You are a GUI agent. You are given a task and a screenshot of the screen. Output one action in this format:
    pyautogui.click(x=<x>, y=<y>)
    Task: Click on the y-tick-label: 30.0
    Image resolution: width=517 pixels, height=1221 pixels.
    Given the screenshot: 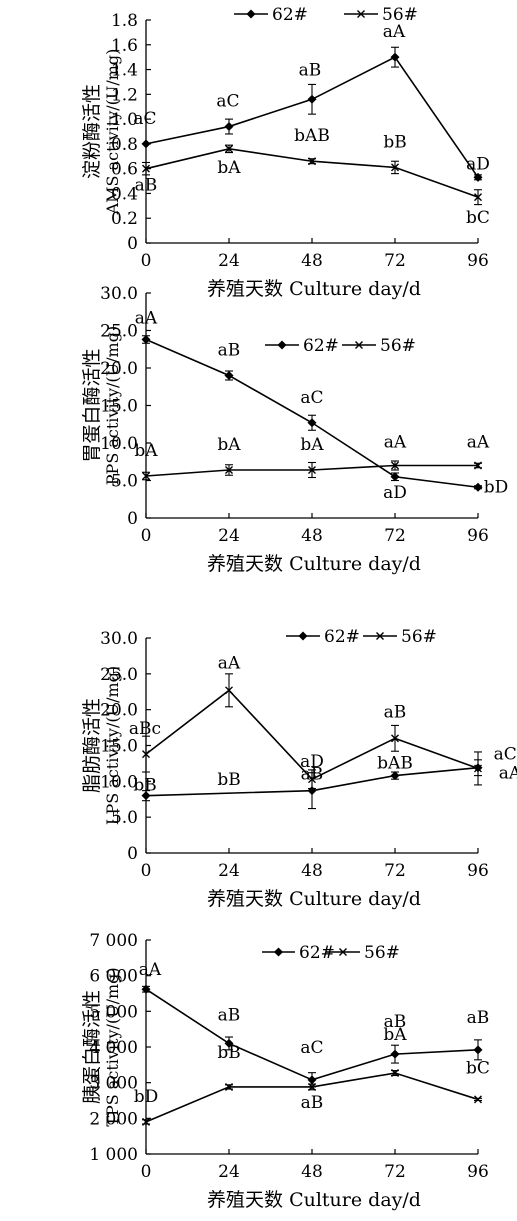 What is the action you would take?
    pyautogui.click(x=119, y=639)
    